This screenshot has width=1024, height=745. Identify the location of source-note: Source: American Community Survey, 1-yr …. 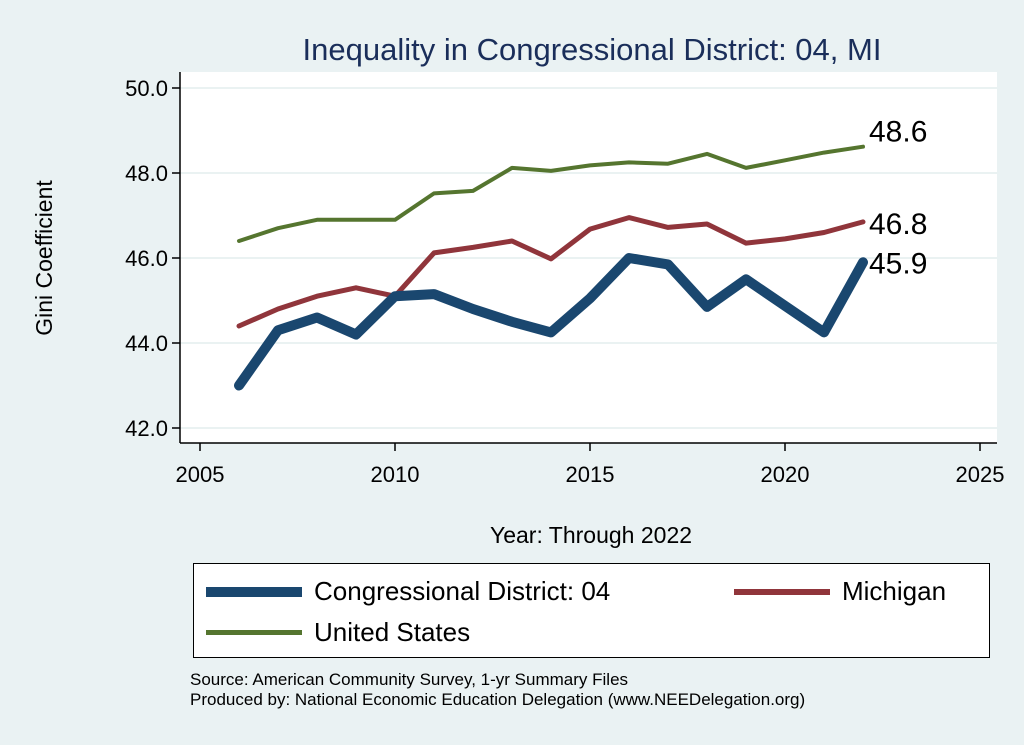
(409, 679).